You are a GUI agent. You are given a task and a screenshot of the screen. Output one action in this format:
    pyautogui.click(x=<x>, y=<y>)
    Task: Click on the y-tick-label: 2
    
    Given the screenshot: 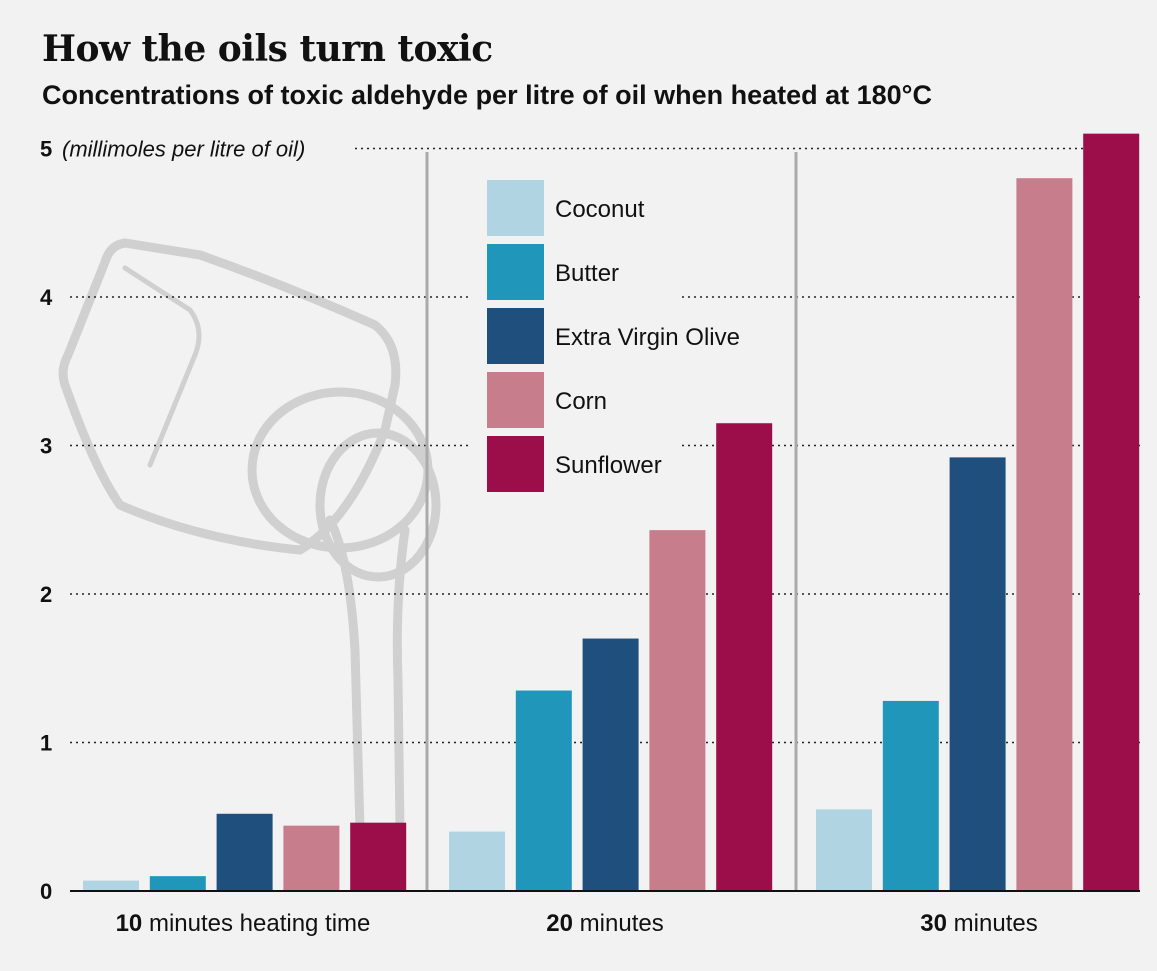 What is the action you would take?
    pyautogui.click(x=46, y=594)
    